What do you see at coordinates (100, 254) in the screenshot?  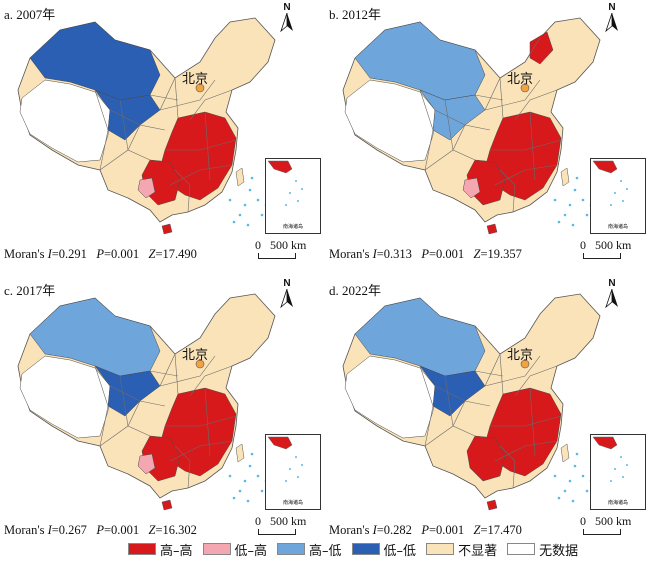 I see `moran-statistics: Moran's I=0.291 P=0.001 Z=17.490` at bounding box center [100, 254].